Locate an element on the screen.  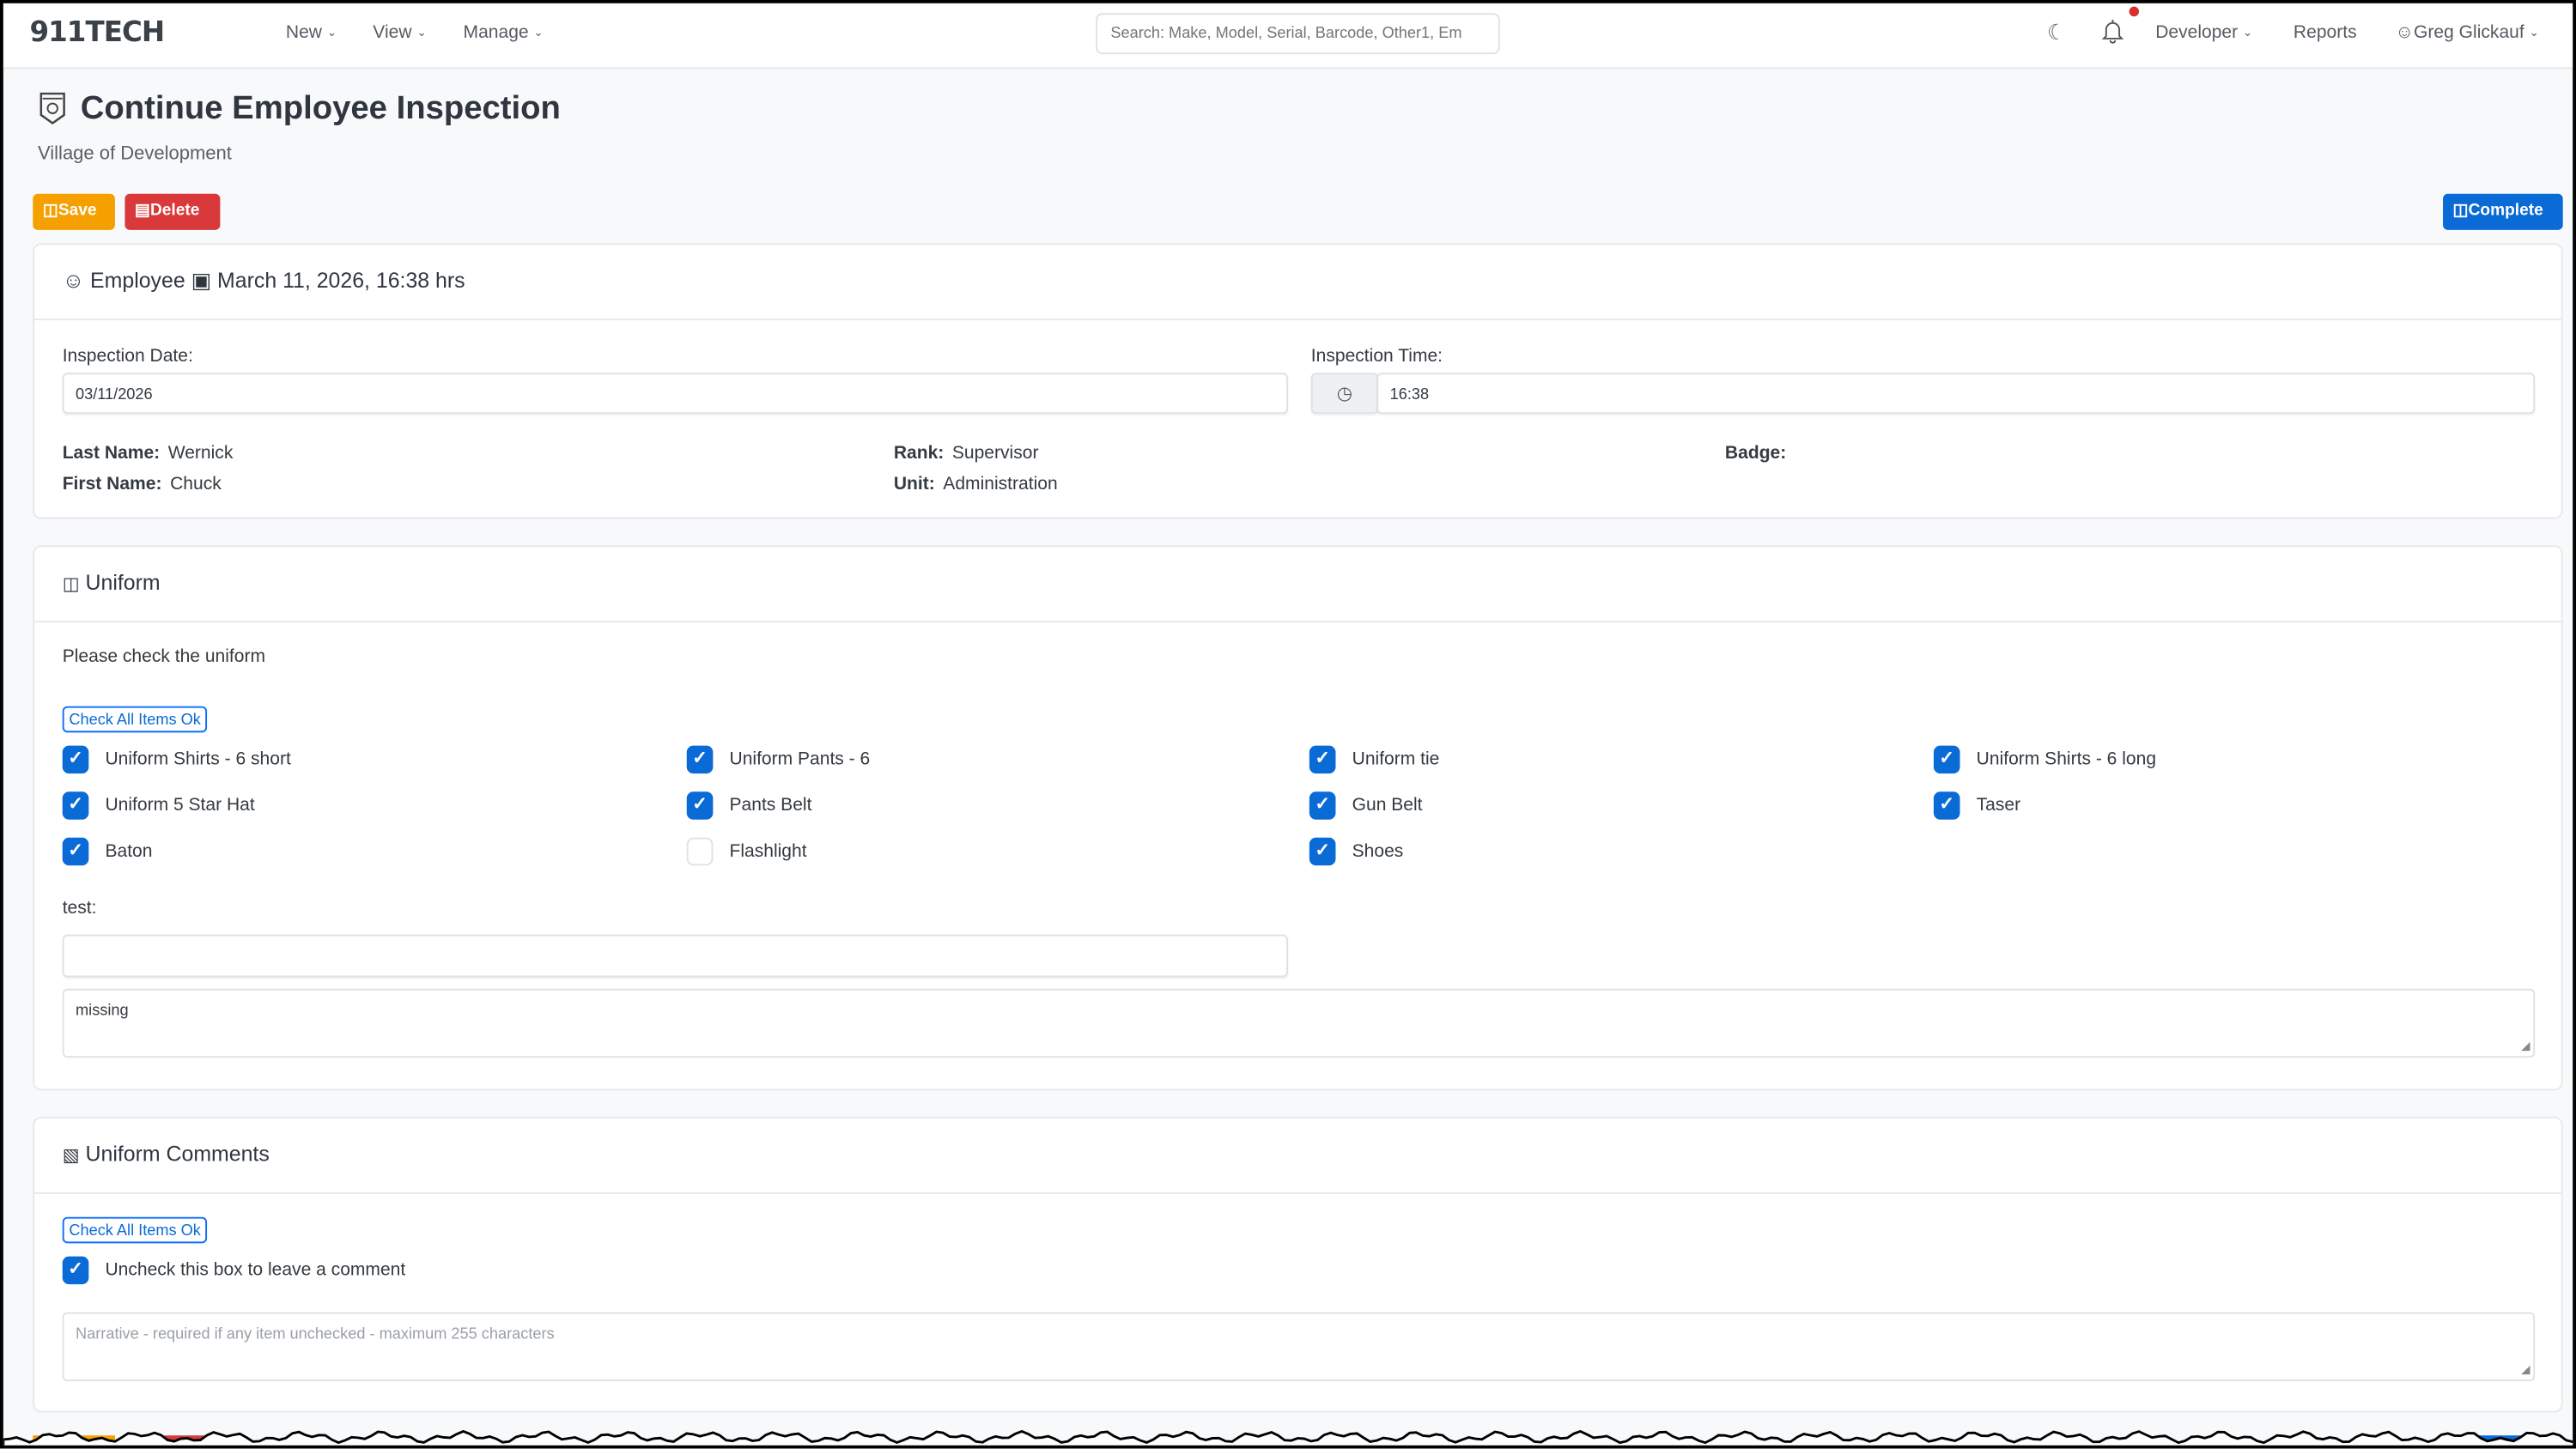
uniform-card-header: ◫ Uniform is located at coordinates (112, 582).